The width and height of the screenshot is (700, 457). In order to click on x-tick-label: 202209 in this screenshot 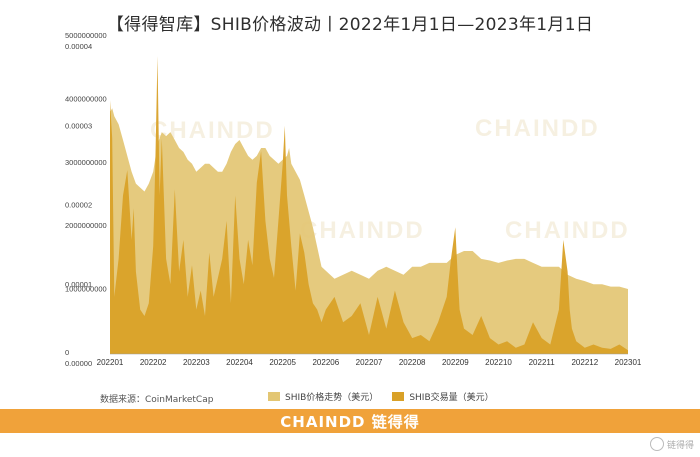, I will do `click(455, 362)`.